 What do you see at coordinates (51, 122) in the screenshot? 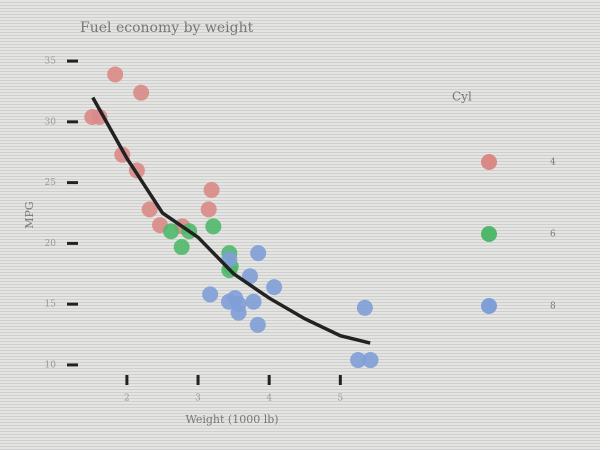
I see `y-tick-label: 30` at bounding box center [51, 122].